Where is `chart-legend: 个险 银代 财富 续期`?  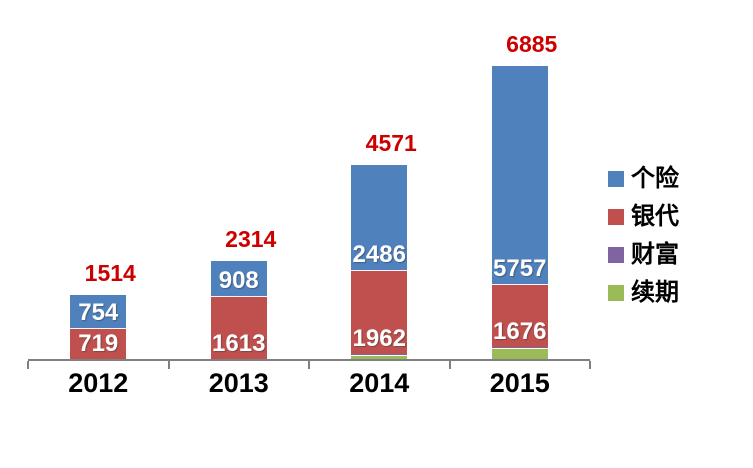
chart-legend: 个险 银代 财富 续期 is located at coordinates (643, 242).